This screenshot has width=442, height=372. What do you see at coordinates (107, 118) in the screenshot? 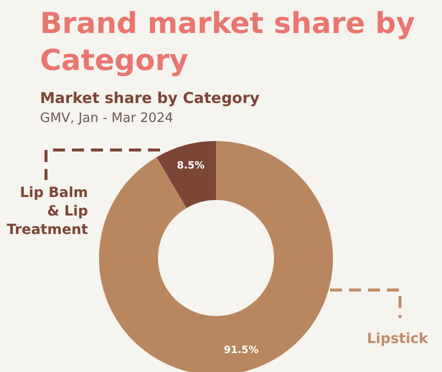
I see `text: GMV, Jan - Mar 2024` at bounding box center [107, 118].